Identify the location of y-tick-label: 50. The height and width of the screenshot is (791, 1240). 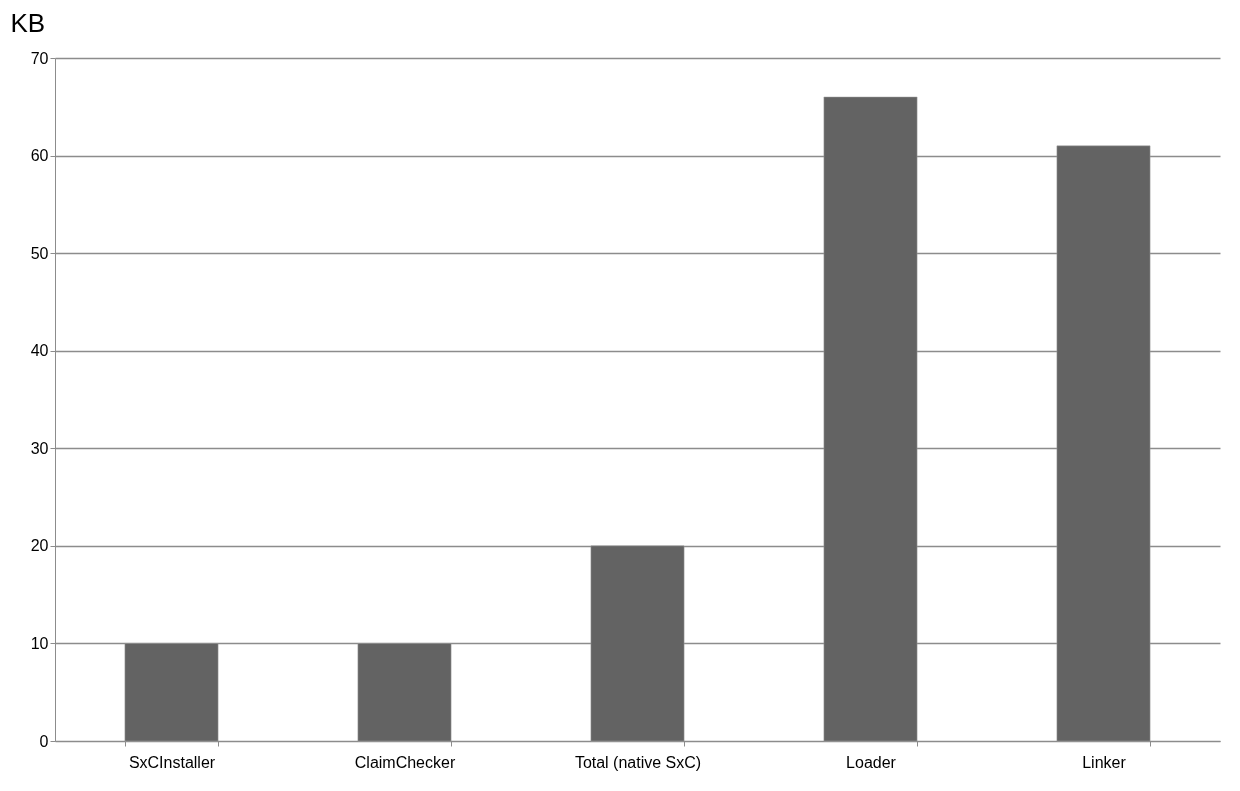
(39, 253).